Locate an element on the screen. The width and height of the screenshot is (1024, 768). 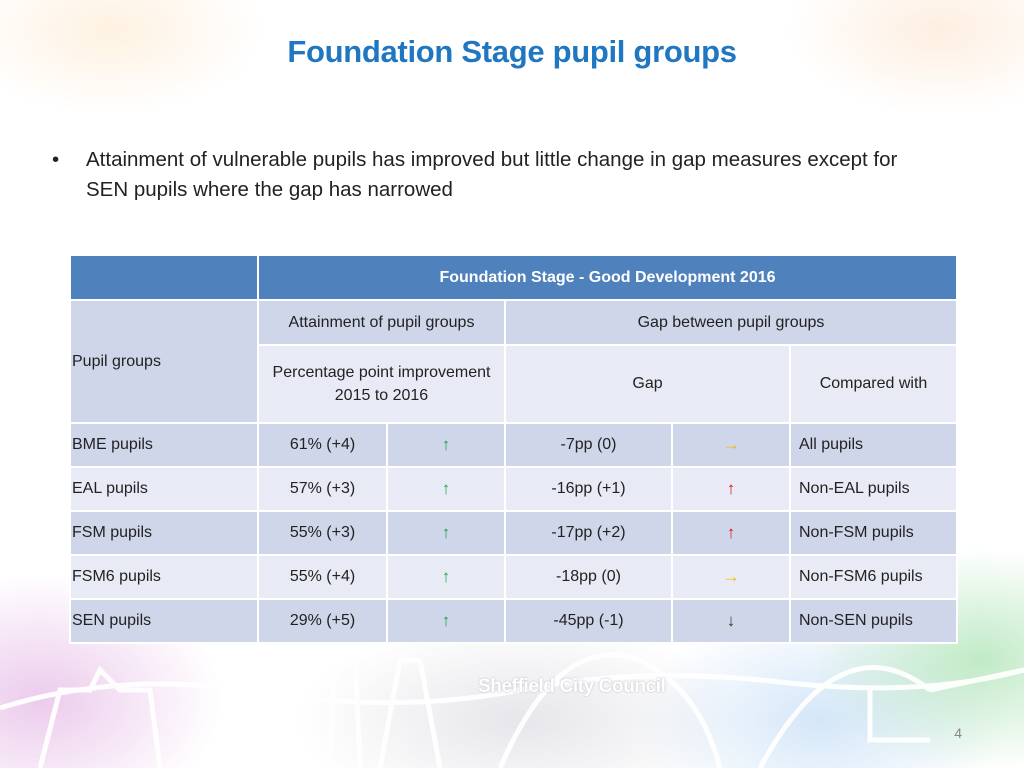
group-cell: FSM6 pupils is located at coordinates (164, 577).